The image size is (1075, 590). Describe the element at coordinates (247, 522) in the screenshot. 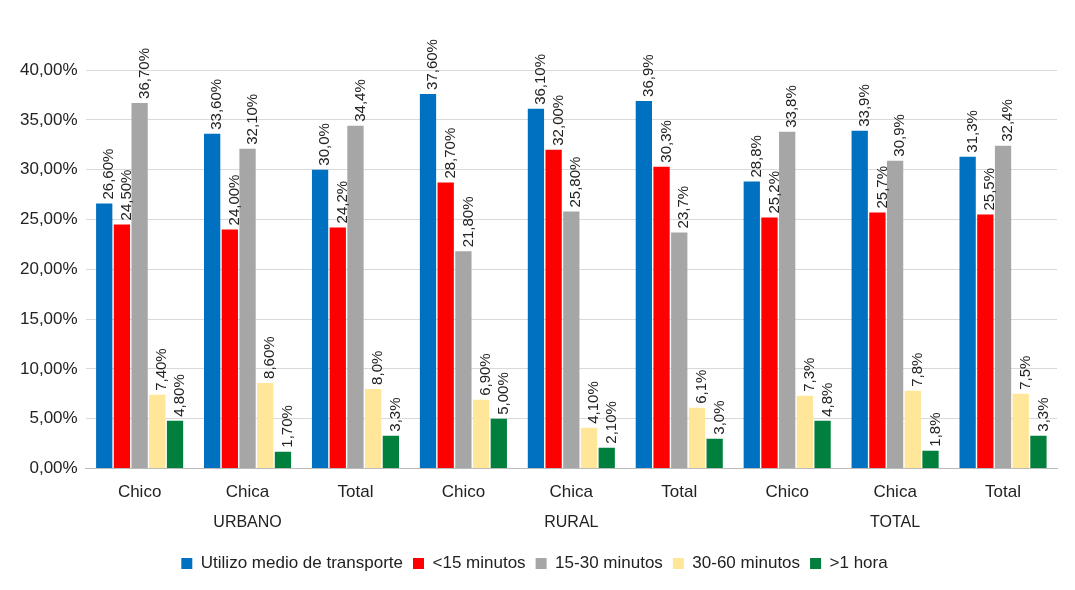

I see `text: URBANO` at that location.